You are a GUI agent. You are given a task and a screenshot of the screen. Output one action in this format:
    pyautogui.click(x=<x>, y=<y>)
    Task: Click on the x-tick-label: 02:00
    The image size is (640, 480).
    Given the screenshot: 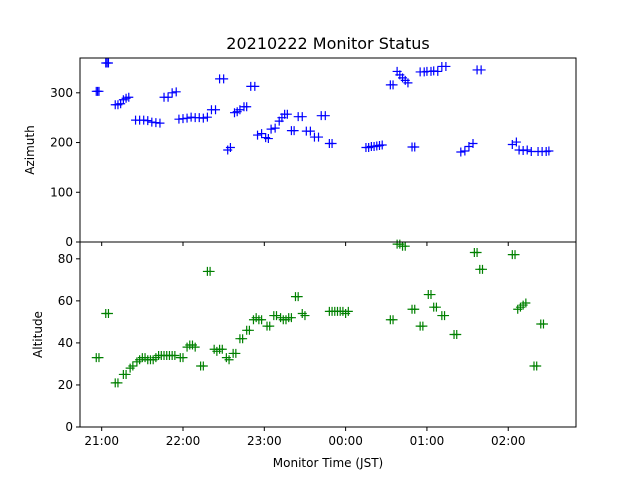 What is the action you would take?
    pyautogui.click(x=508, y=441)
    